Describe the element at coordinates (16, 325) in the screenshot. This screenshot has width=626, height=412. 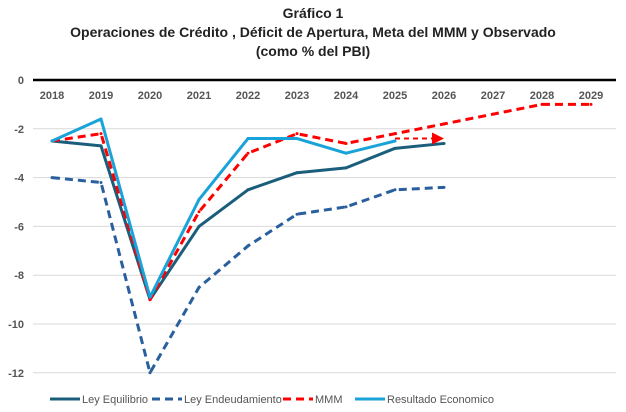
I see `y-tick-label: -10` at that location.